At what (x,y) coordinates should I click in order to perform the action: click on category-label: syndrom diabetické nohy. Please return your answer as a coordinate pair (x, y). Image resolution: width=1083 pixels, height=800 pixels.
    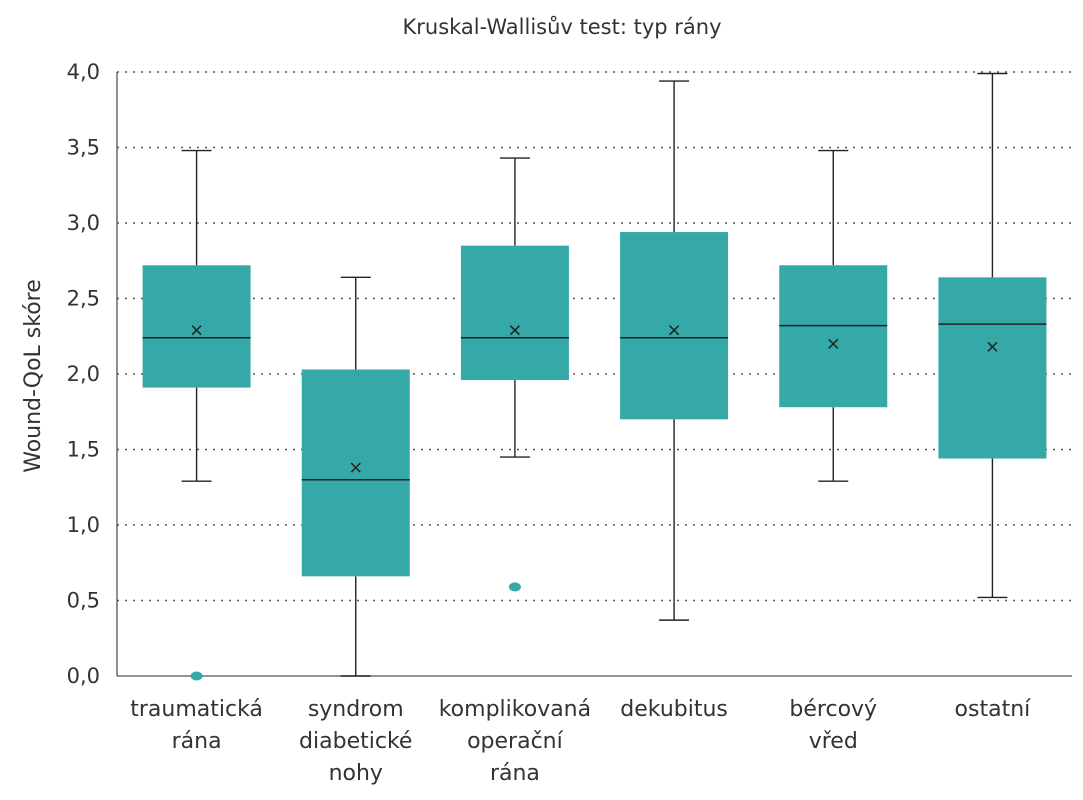
    Looking at the image, I should click on (355, 741).